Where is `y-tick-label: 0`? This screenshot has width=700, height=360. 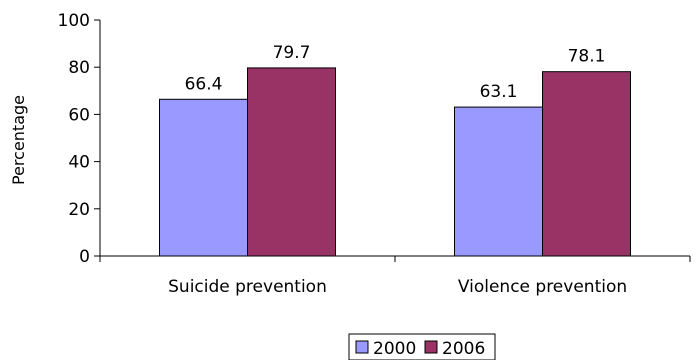
y-tick-label: 0 is located at coordinates (84, 257).